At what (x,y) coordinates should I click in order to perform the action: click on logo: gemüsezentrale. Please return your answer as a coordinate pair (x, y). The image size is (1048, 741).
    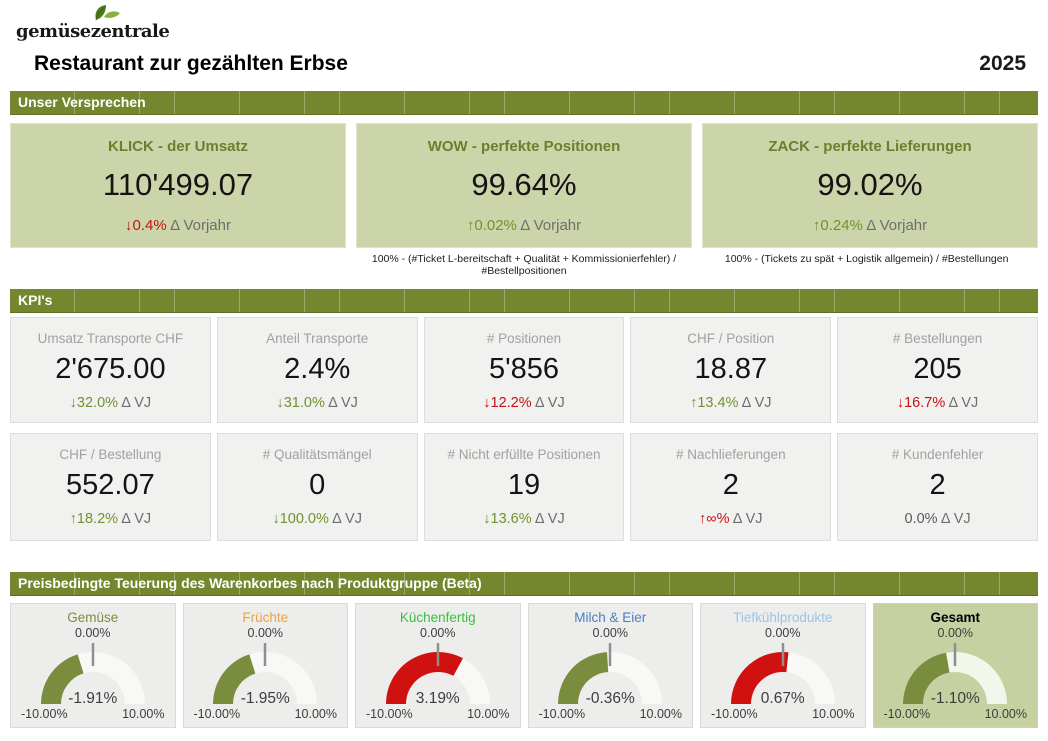
    Looking at the image, I should click on (93, 23).